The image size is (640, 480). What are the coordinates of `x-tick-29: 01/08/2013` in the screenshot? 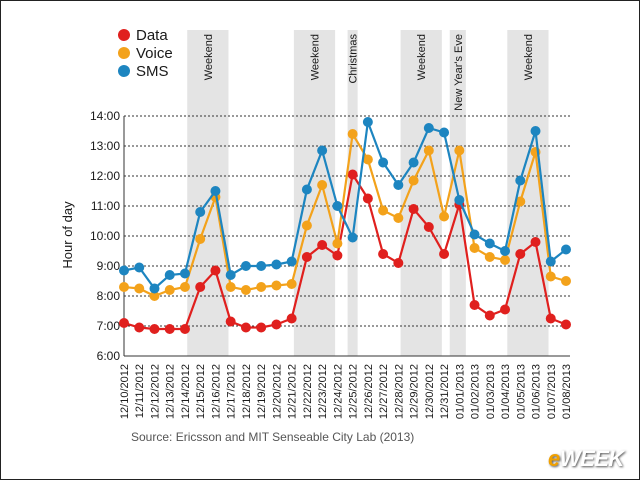 It's located at (567, 391).